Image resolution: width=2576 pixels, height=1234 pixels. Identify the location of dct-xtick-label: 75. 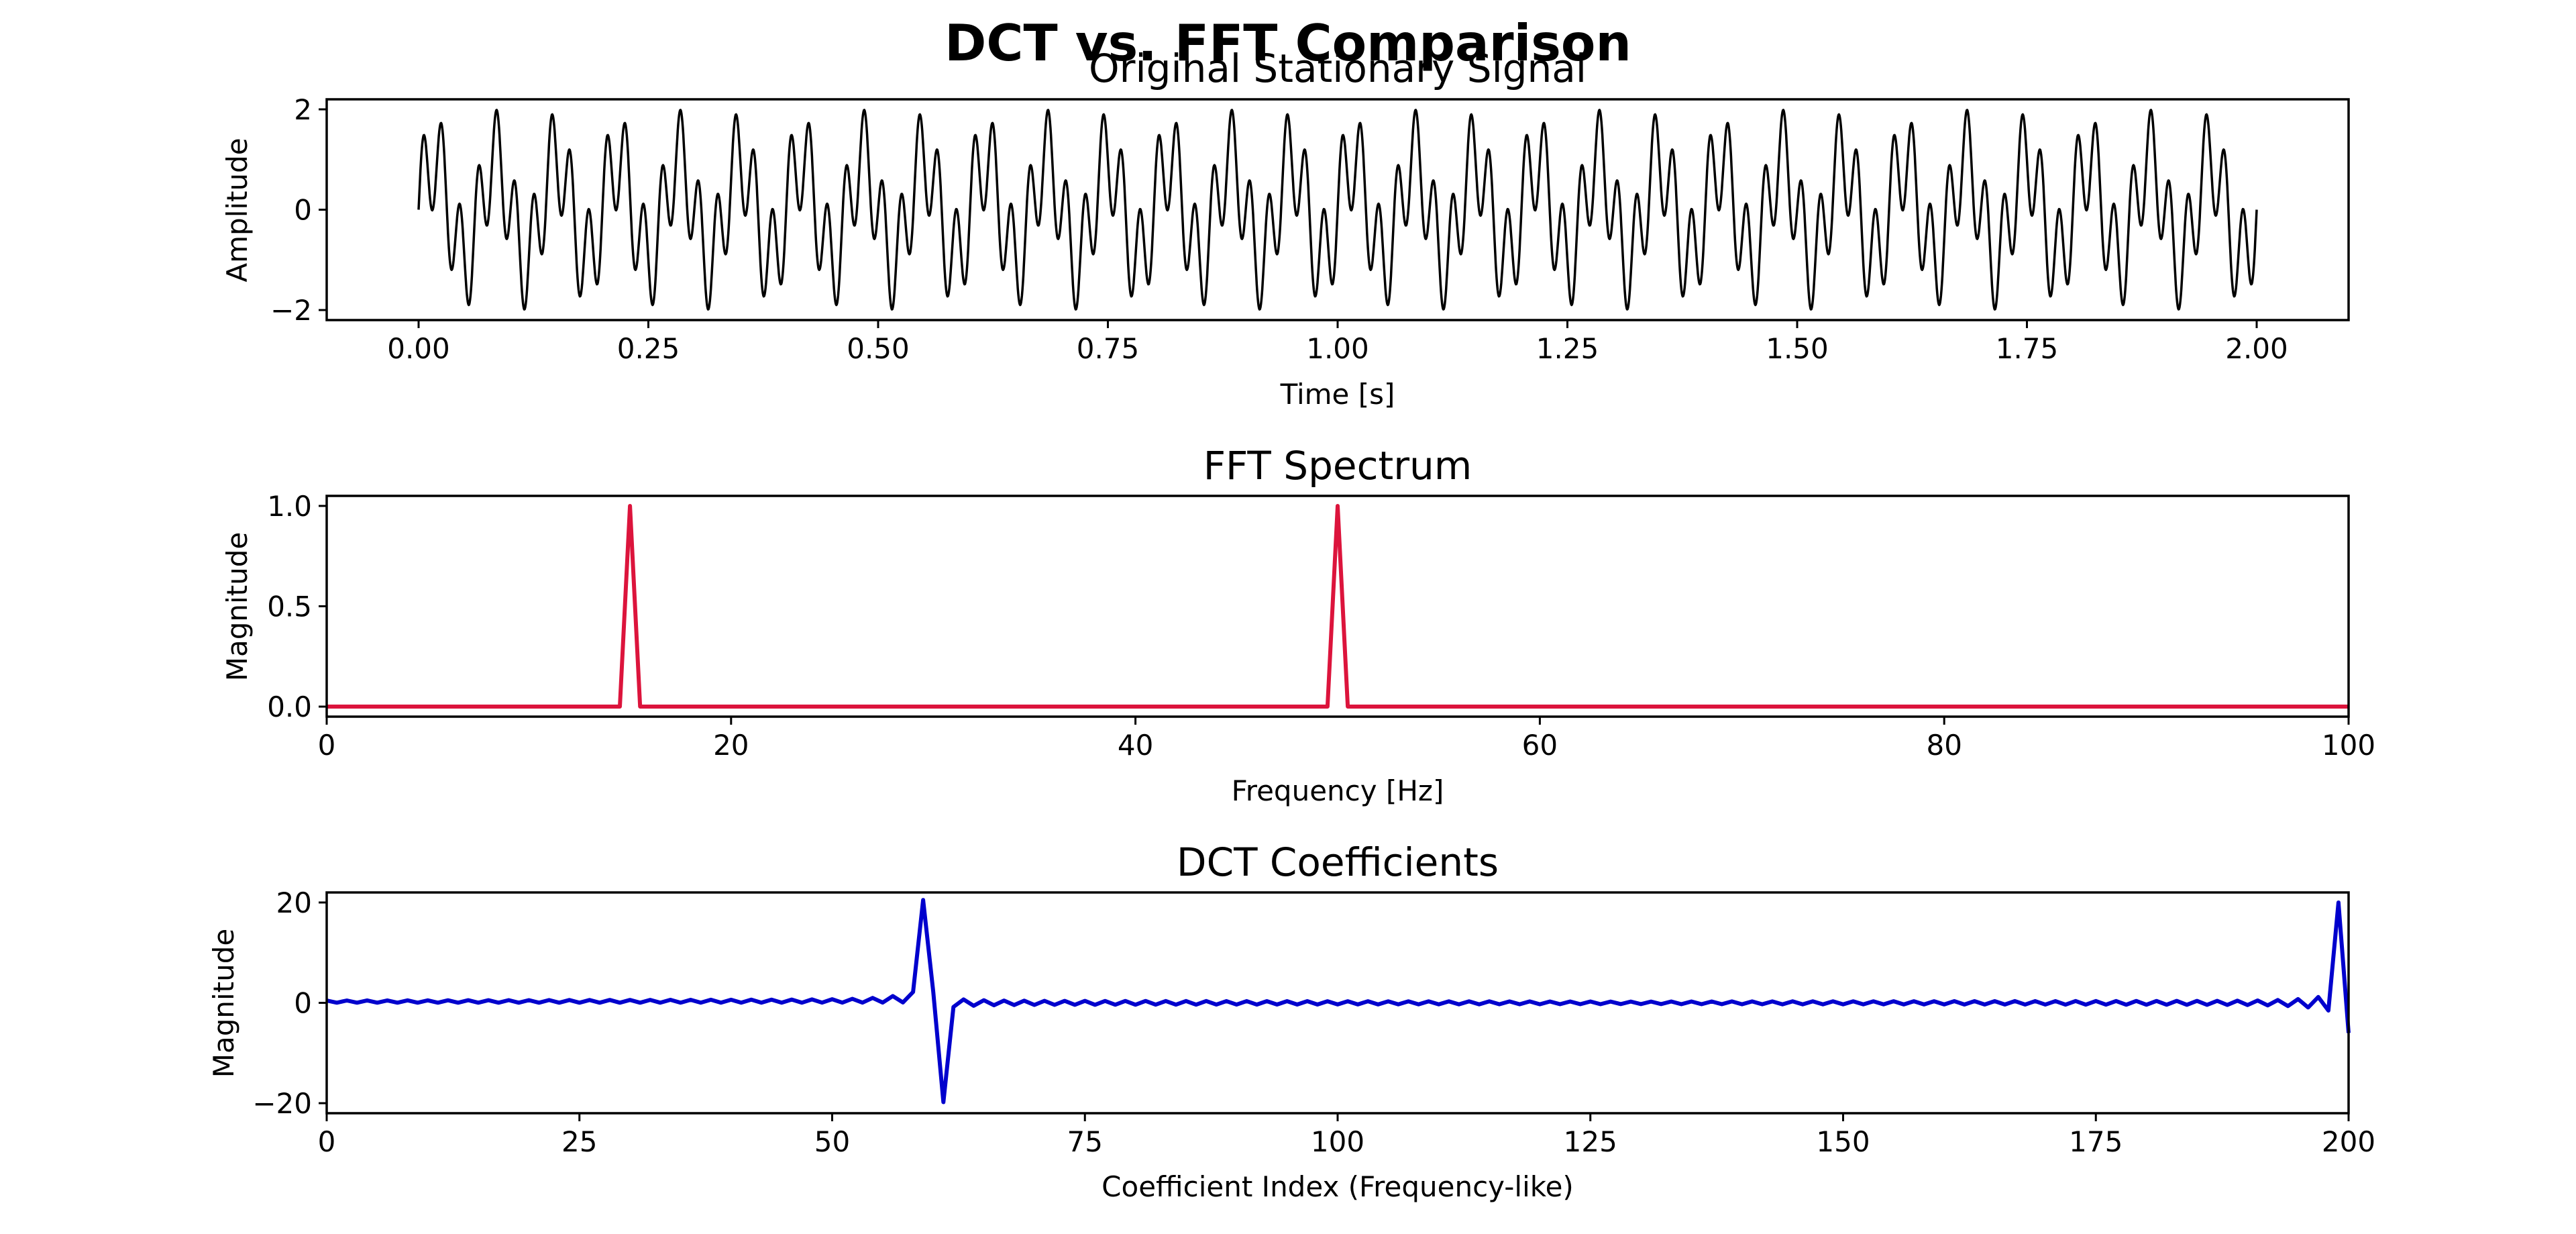
(1085, 1141).